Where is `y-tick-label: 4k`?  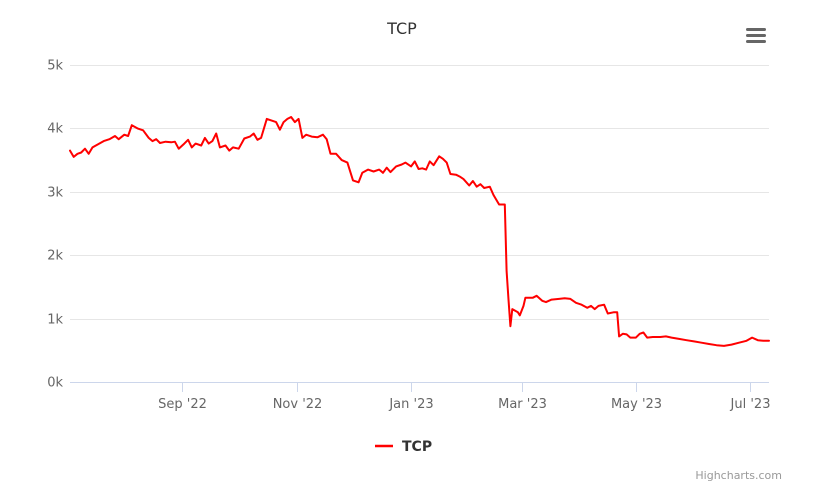 y-tick-label: 4k is located at coordinates (55, 129).